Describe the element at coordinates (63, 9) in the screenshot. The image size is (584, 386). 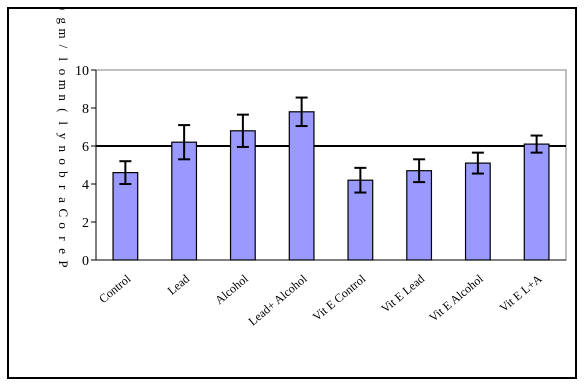
I see `y-axis-label-char: )` at that location.